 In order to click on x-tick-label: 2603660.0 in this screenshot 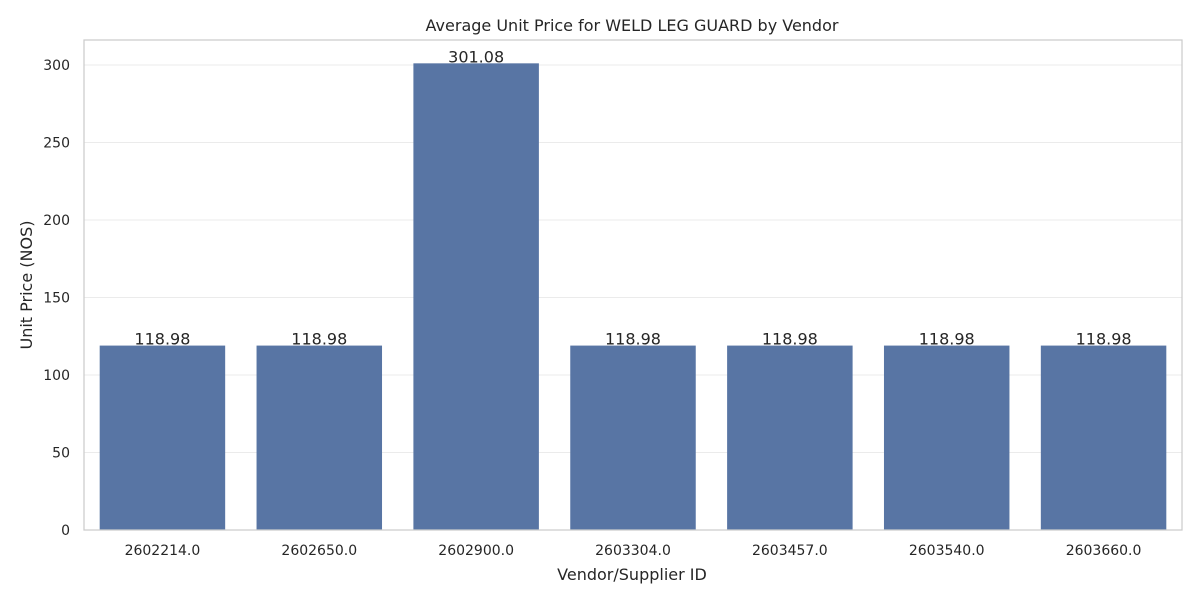, I will do `click(1104, 551)`.